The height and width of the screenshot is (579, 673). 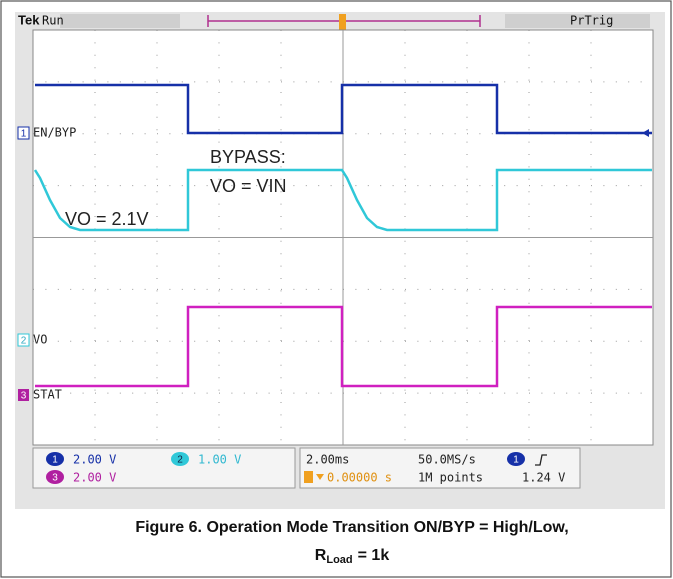 I want to click on ch1-level-marker, so click(x=645, y=133).